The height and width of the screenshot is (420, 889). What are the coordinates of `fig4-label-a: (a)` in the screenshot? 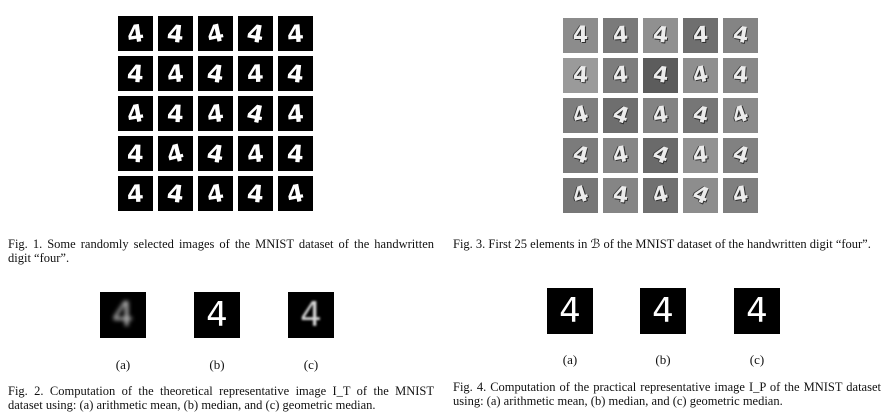 It's located at (570, 359).